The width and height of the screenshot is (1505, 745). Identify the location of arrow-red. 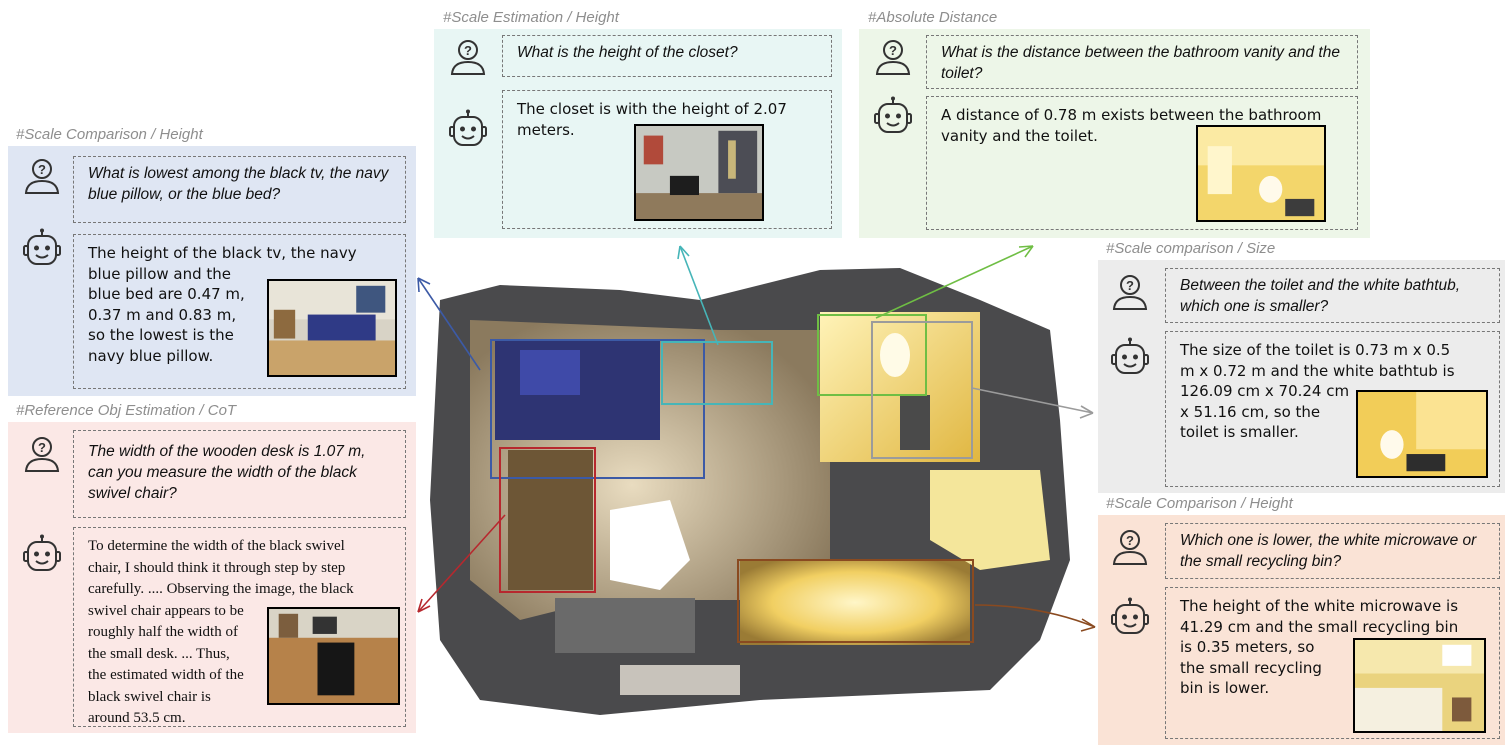
(461, 563).